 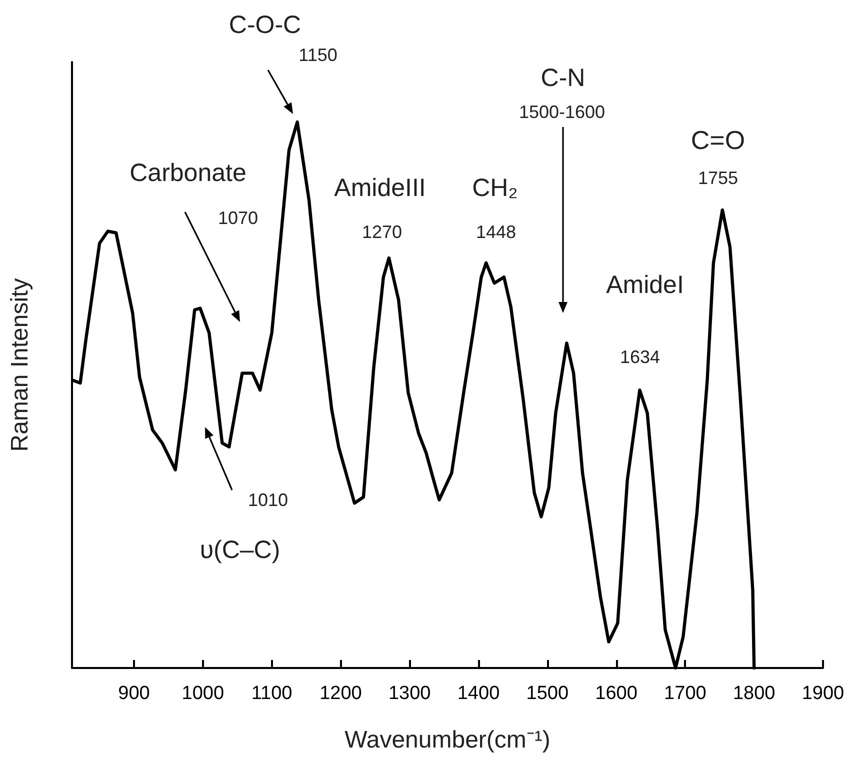 What do you see at coordinates (188, 173) in the screenshot?
I see `annotation: Carbonate` at bounding box center [188, 173].